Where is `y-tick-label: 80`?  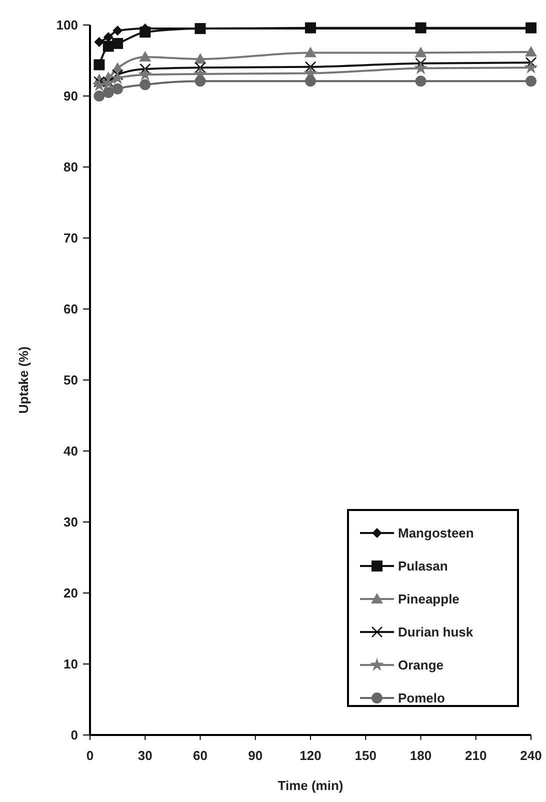
y-tick-label: 80 is located at coordinates (71, 167).